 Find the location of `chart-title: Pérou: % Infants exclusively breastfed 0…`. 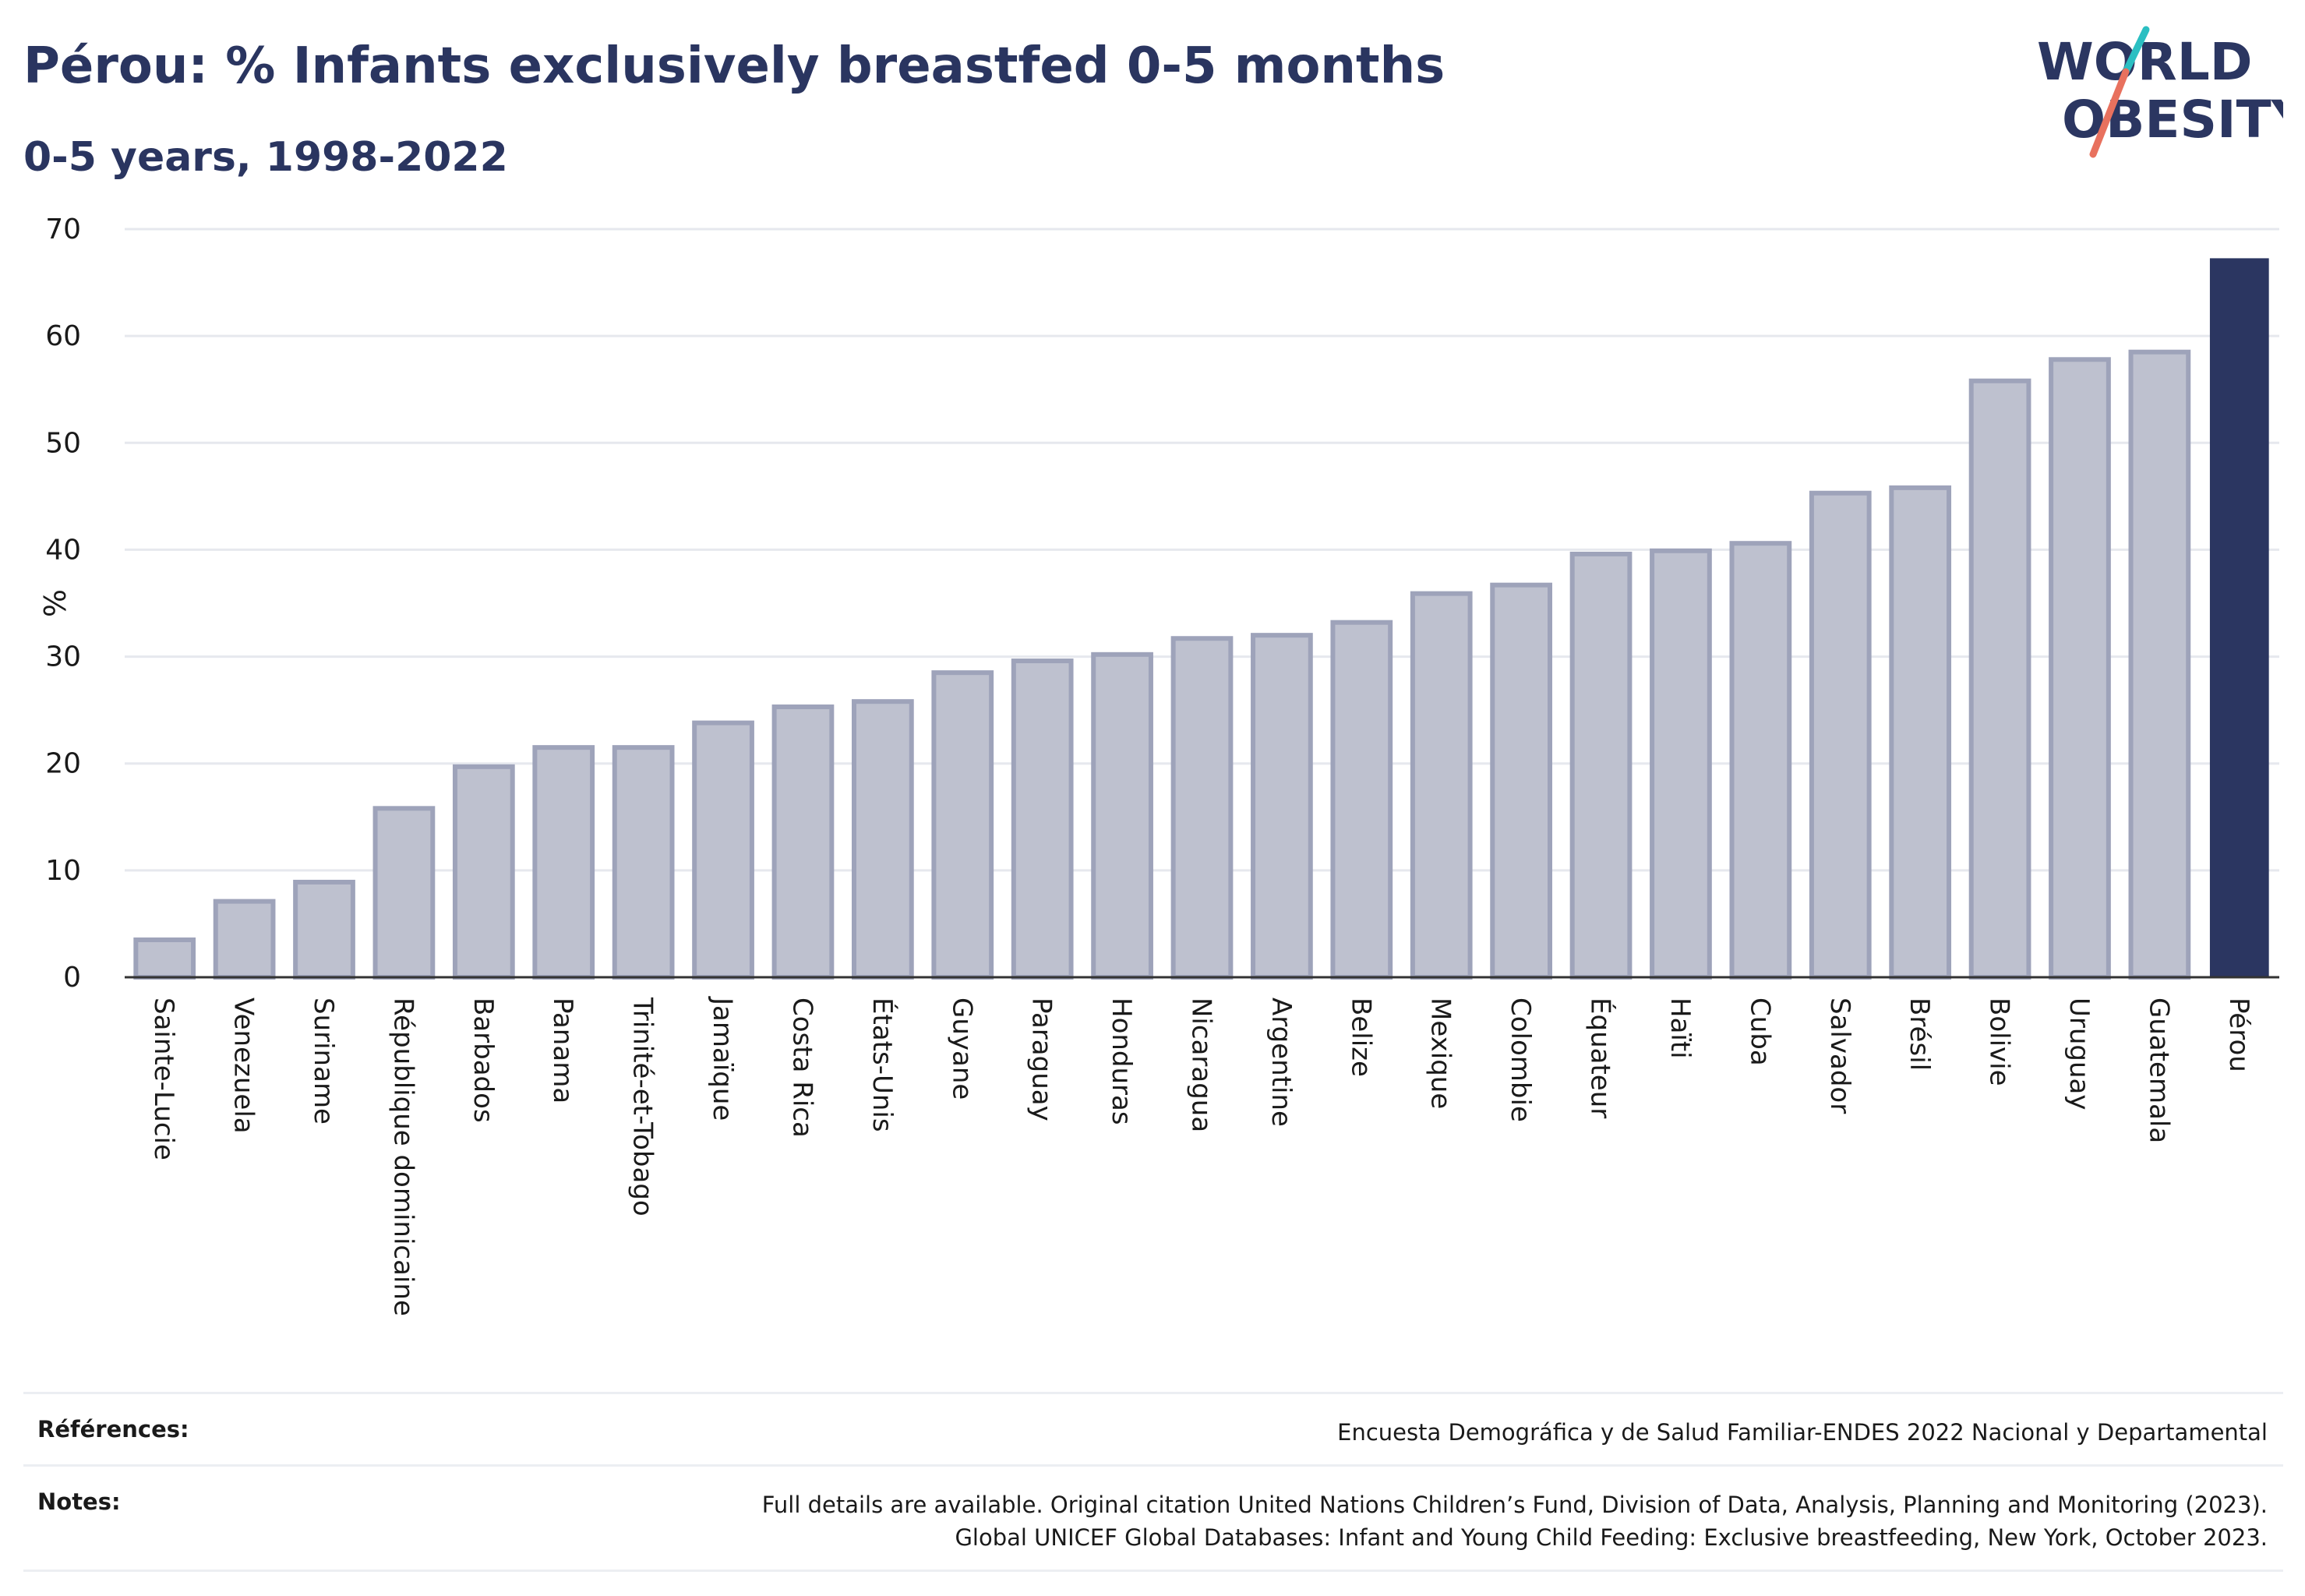

chart-title: Pérou: % Infants exclusively breastfed 0… is located at coordinates (734, 66).